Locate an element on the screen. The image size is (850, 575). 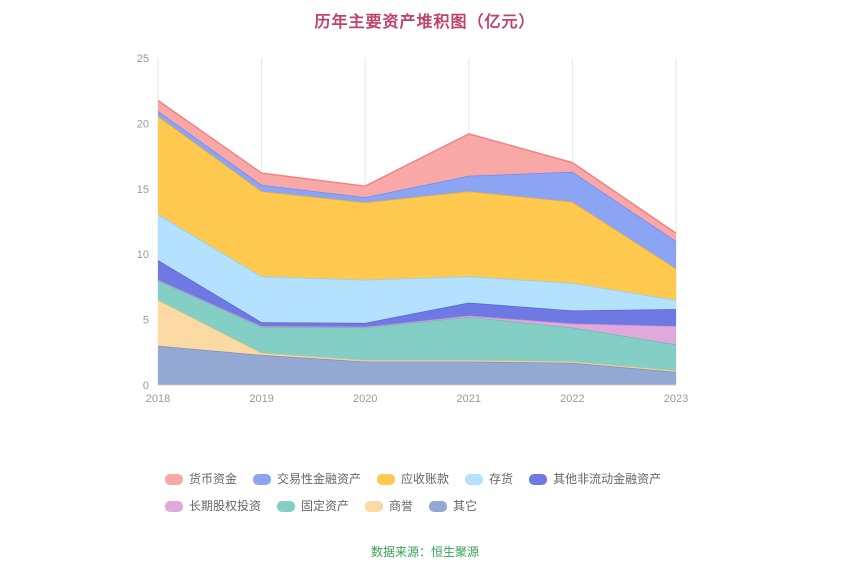
y-tick-label: 15 is located at coordinates (143, 190).